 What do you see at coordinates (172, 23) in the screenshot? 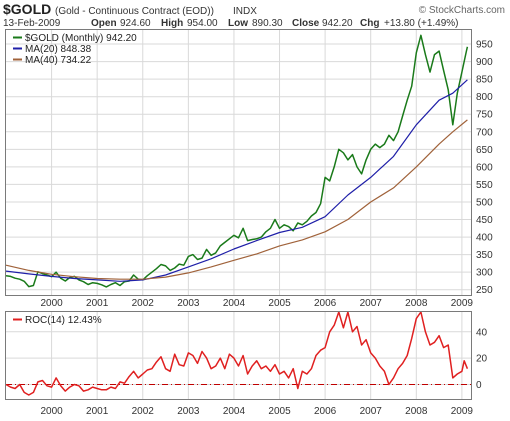
I see `high-label: High` at bounding box center [172, 23].